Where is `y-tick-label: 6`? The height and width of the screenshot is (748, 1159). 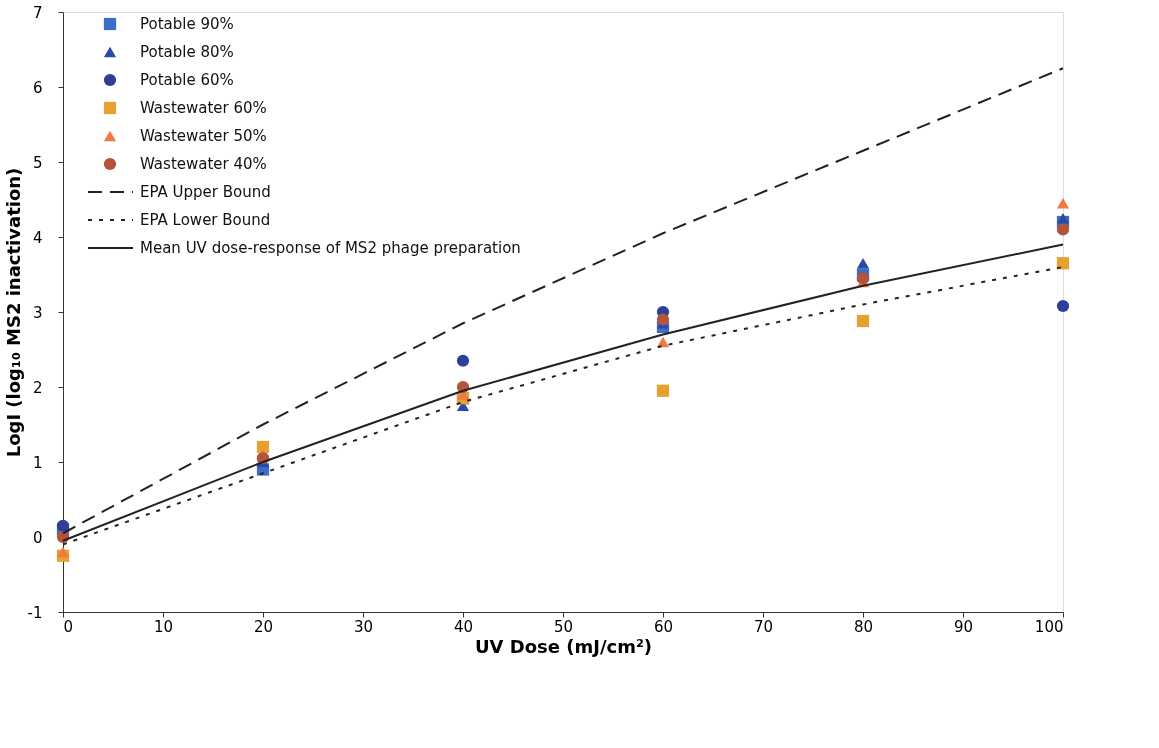 y-tick-label: 6 is located at coordinates (37, 87).